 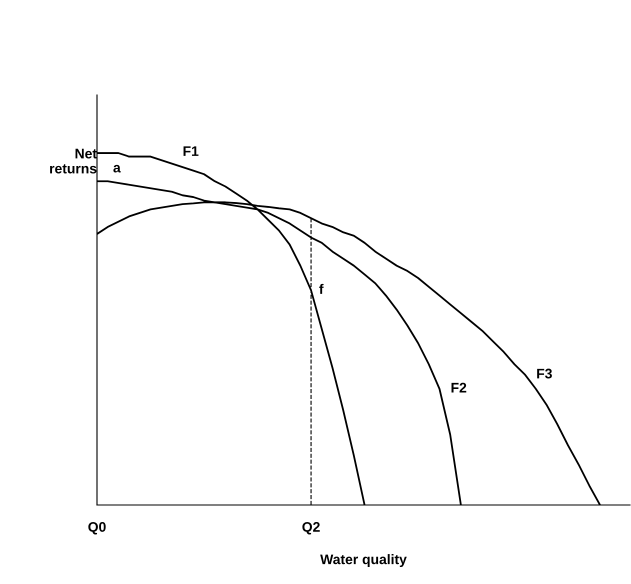 What do you see at coordinates (311, 528) in the screenshot?
I see `x-tick-label: Q2` at bounding box center [311, 528].